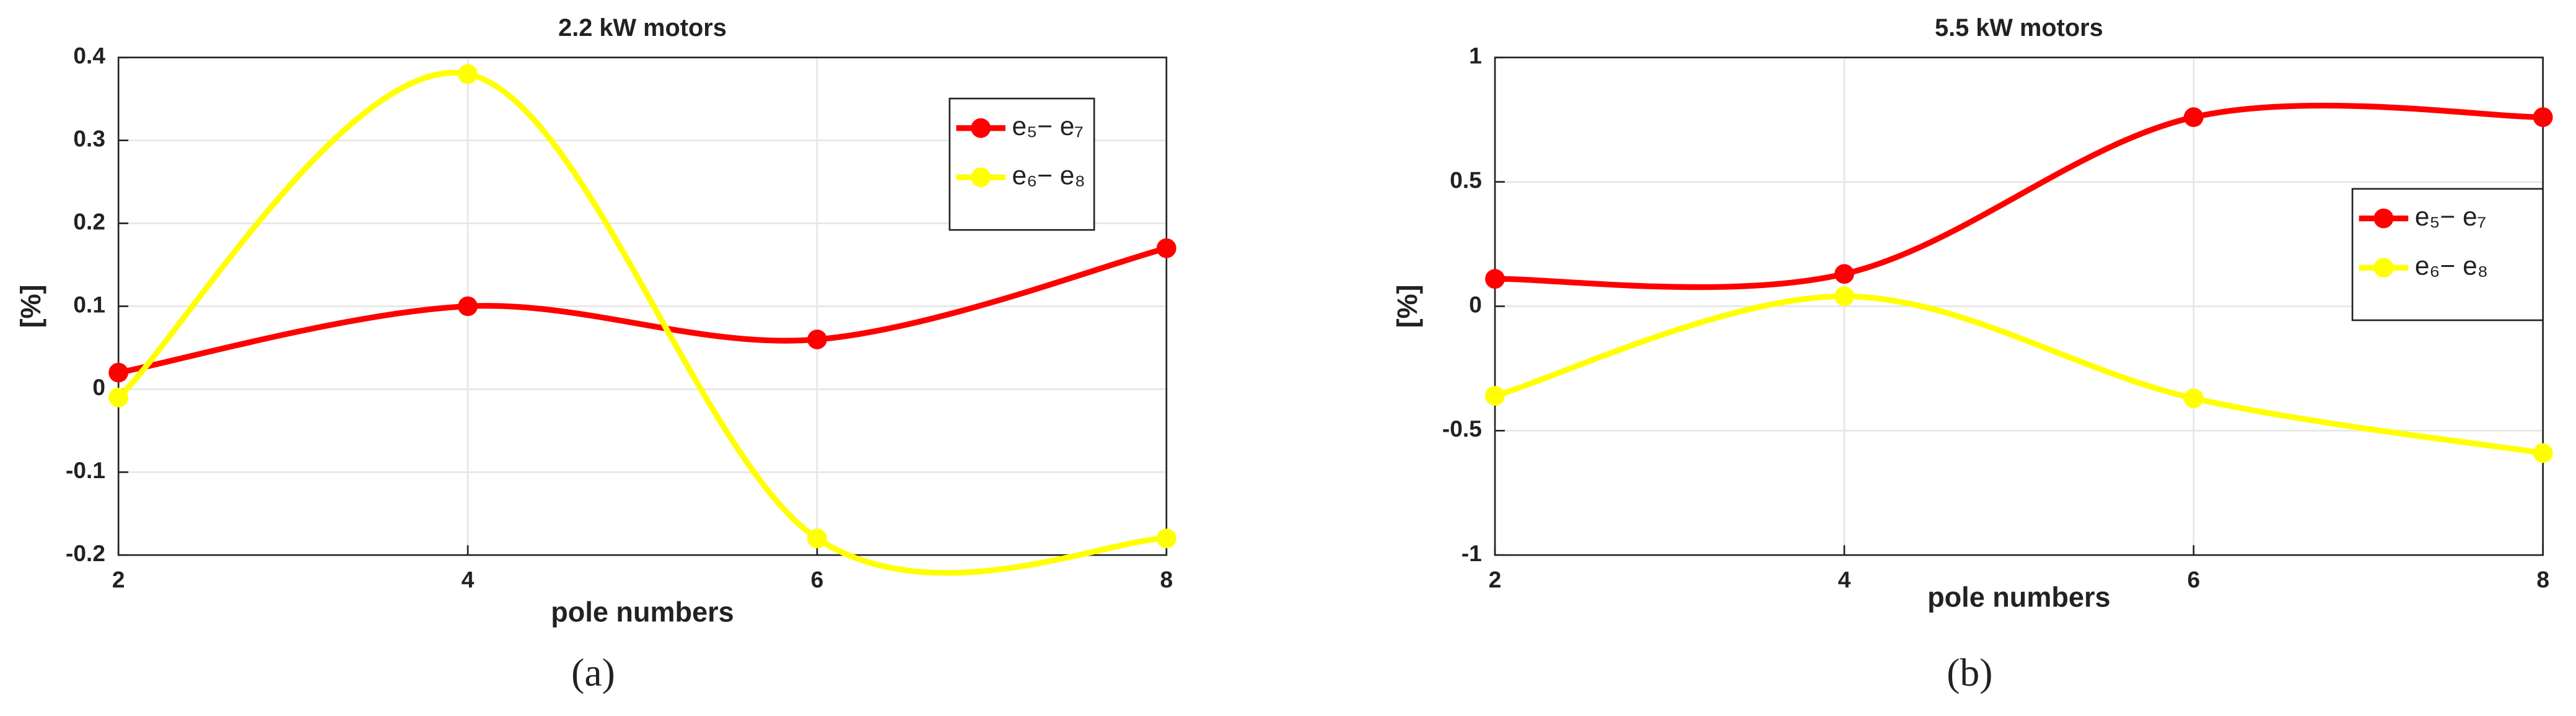 The image size is (2576, 716). I want to click on y-tick-label: 1, so click(1475, 56).